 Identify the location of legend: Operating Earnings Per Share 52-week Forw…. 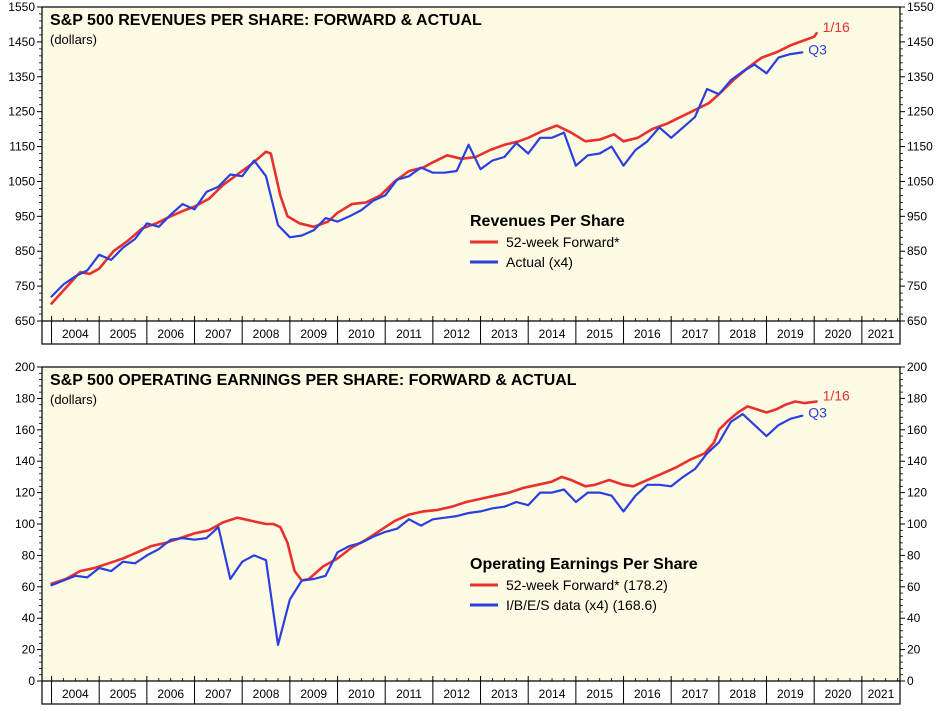
(584, 584).